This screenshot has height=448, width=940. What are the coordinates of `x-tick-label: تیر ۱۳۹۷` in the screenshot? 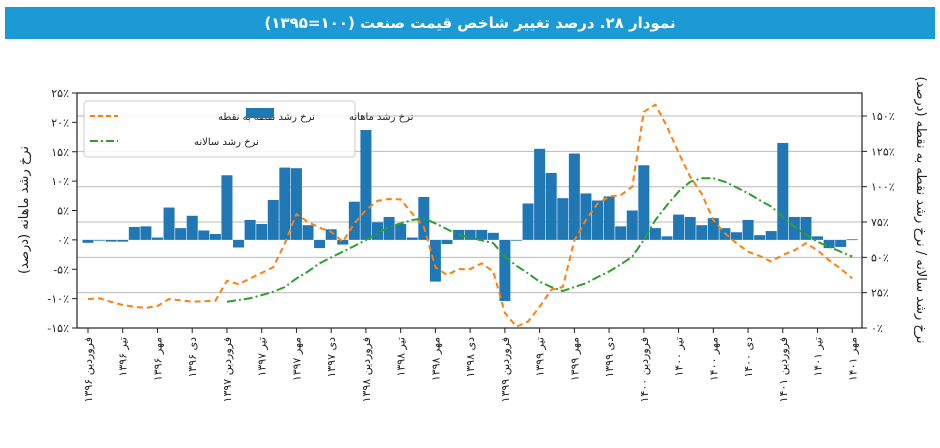 It's located at (262, 357).